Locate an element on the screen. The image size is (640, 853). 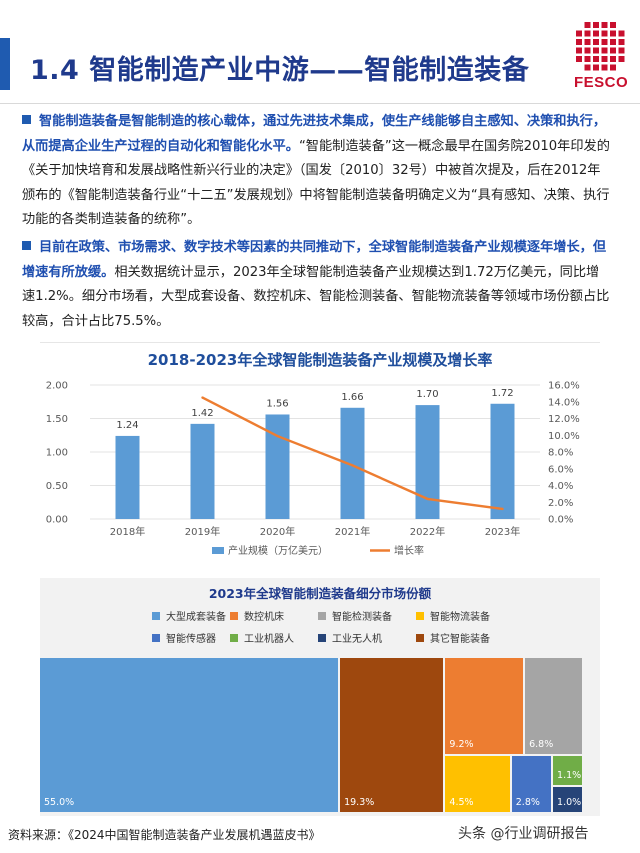
fesco-logo-icon is located at coordinates (600, 46).